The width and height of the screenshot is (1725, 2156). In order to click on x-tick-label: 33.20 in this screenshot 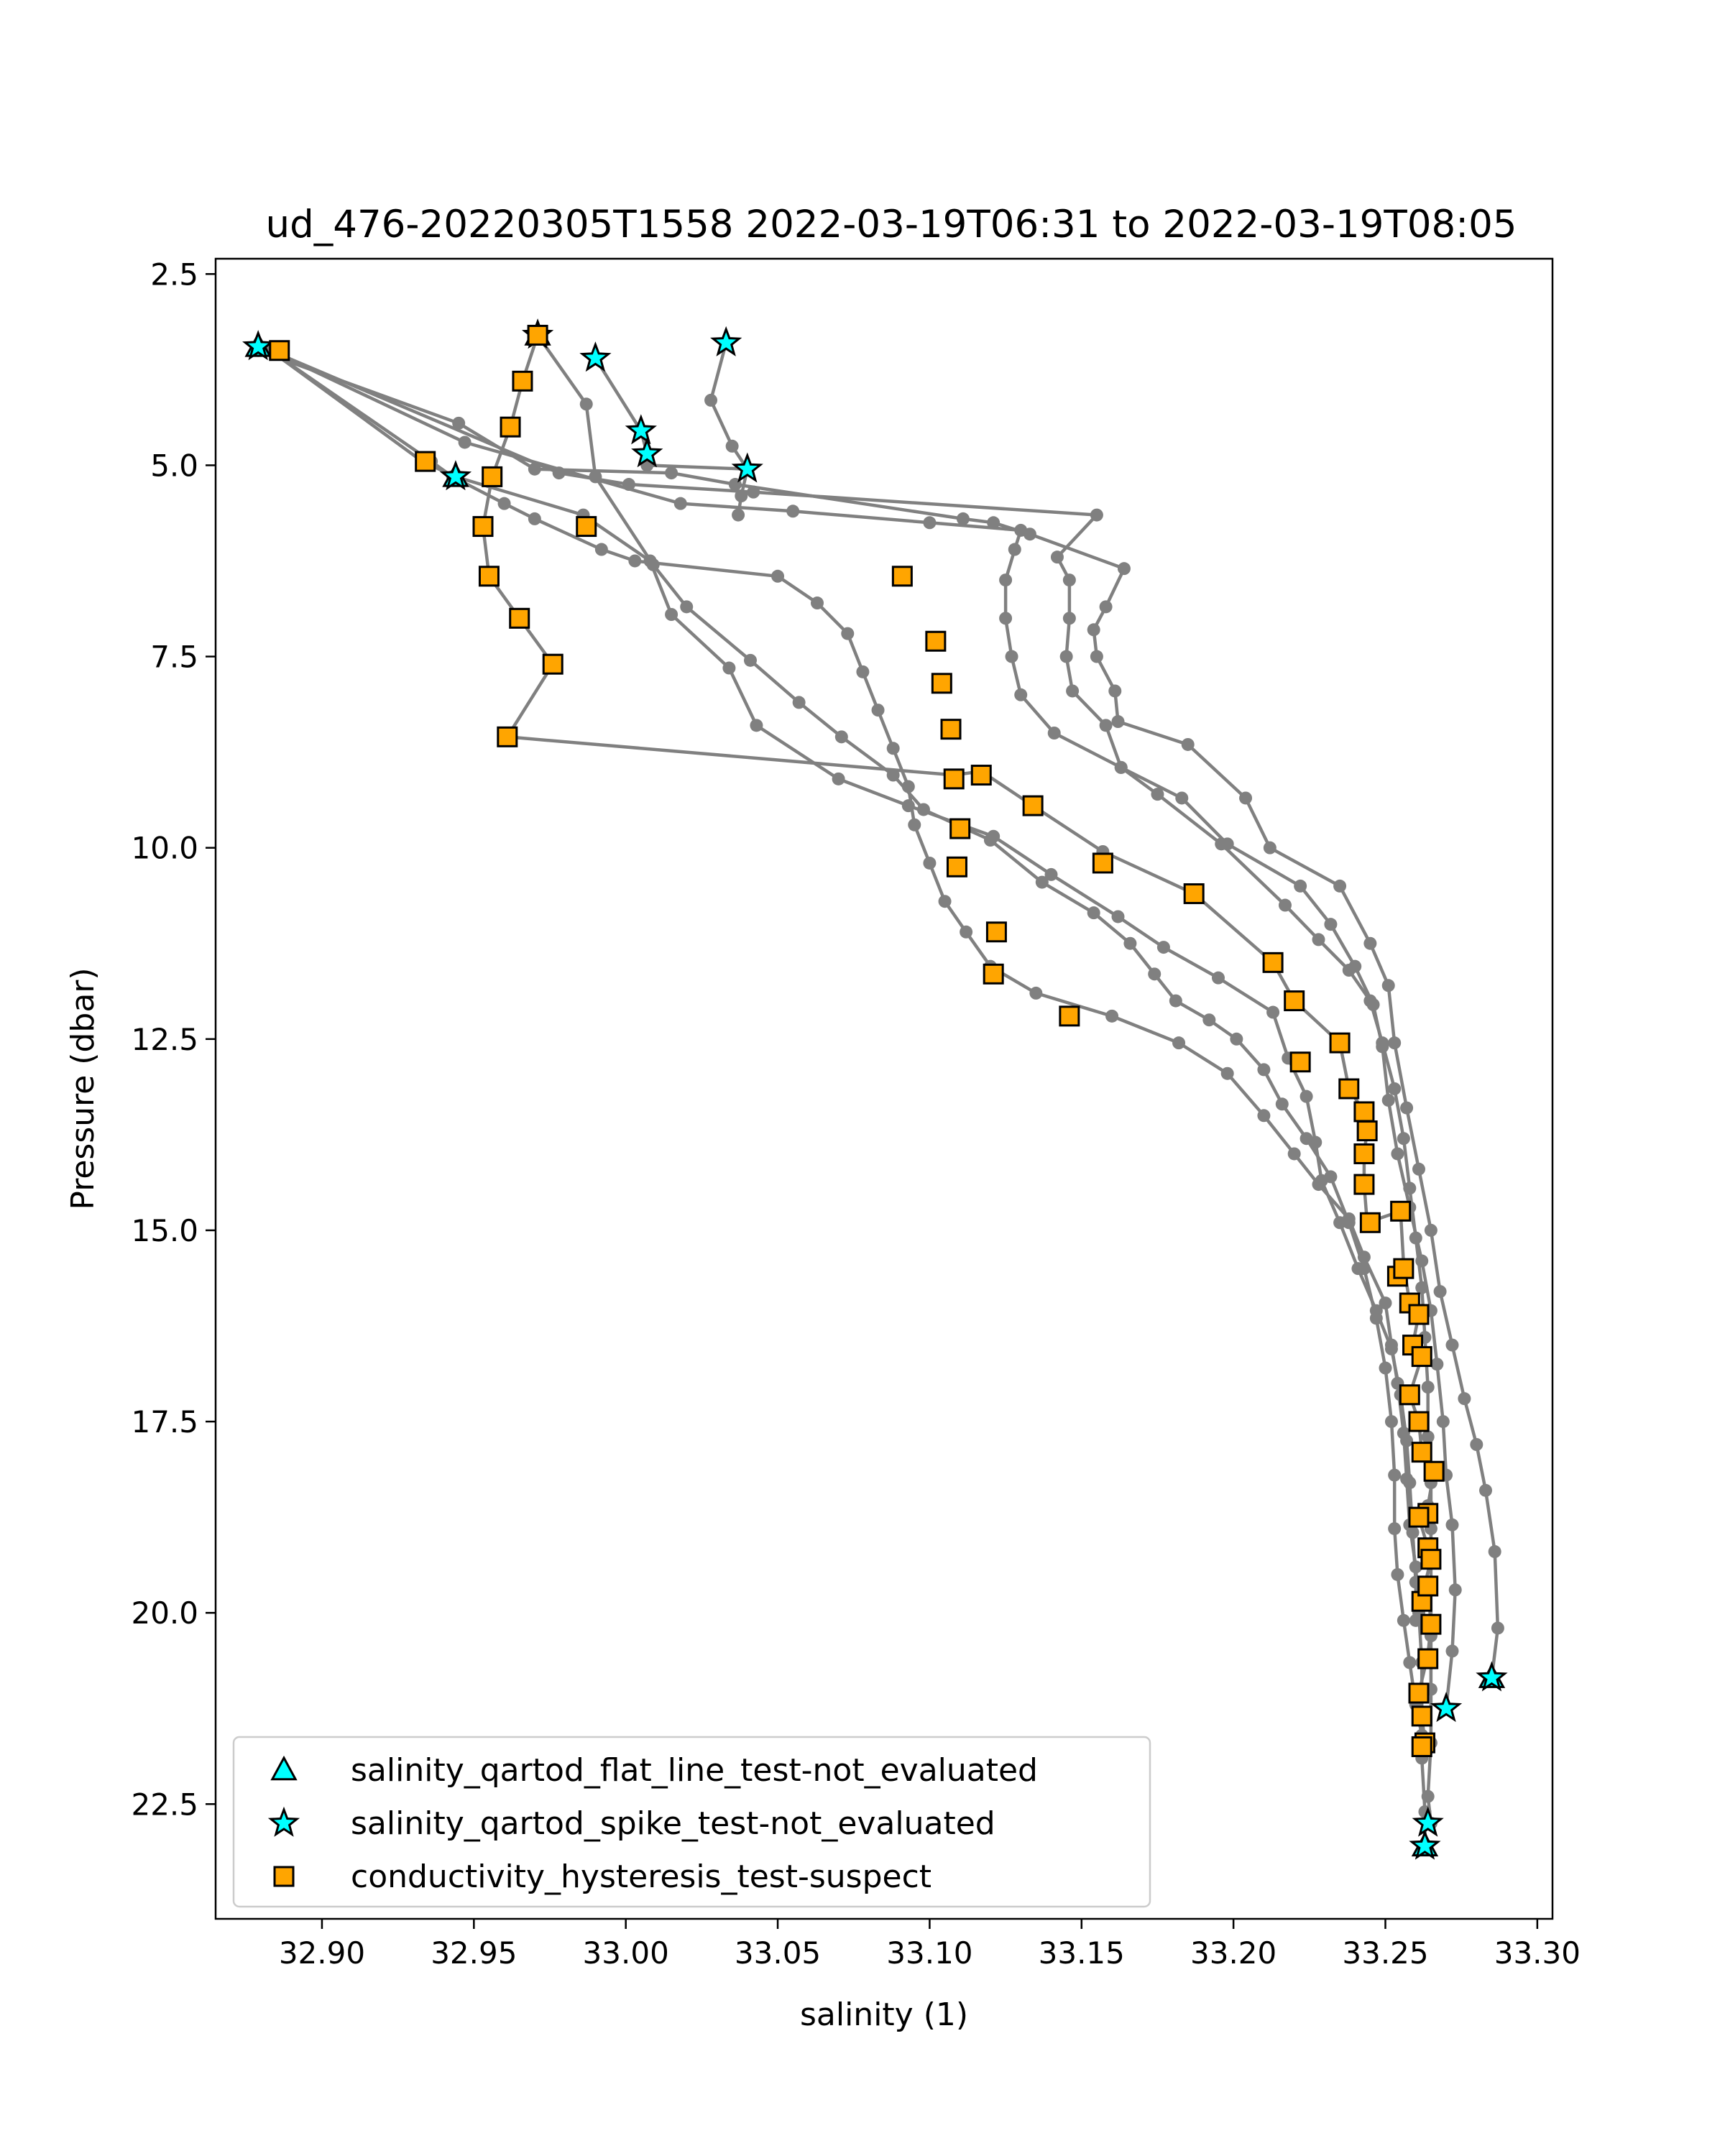, I will do `click(1233, 1953)`.